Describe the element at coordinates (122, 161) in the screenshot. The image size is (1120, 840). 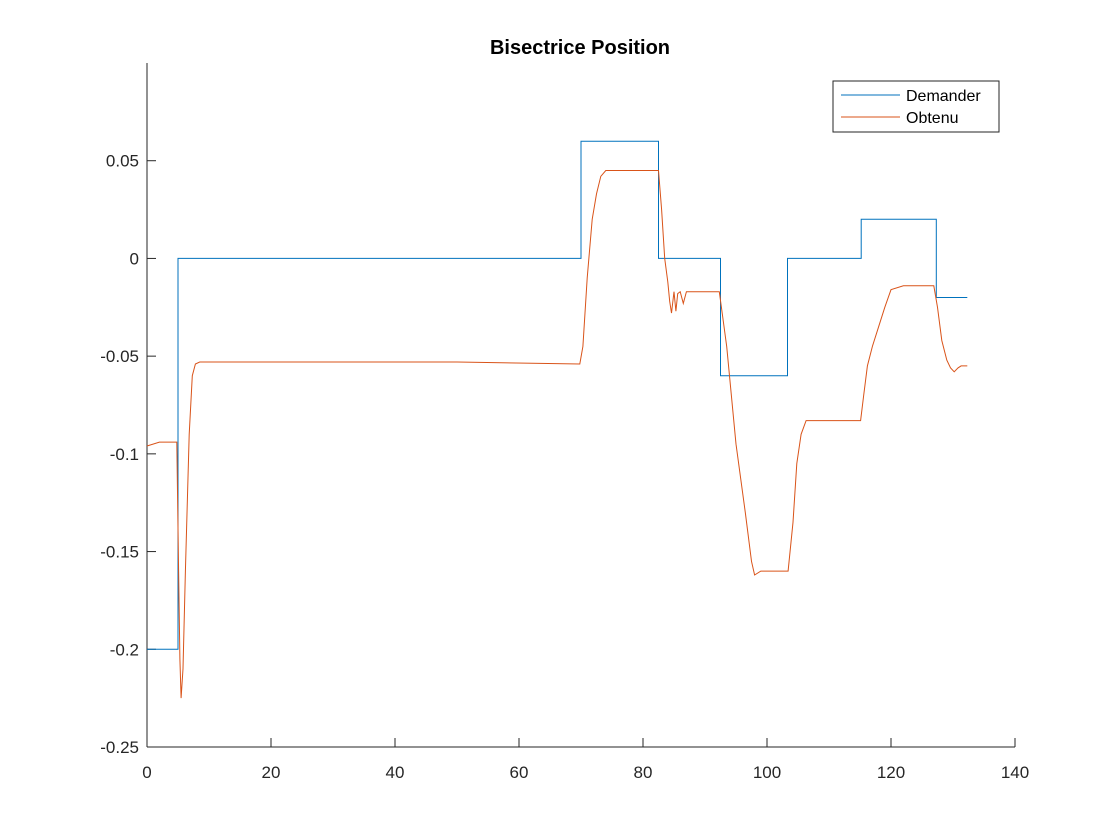
I see `y-tick-label: 0.05` at that location.